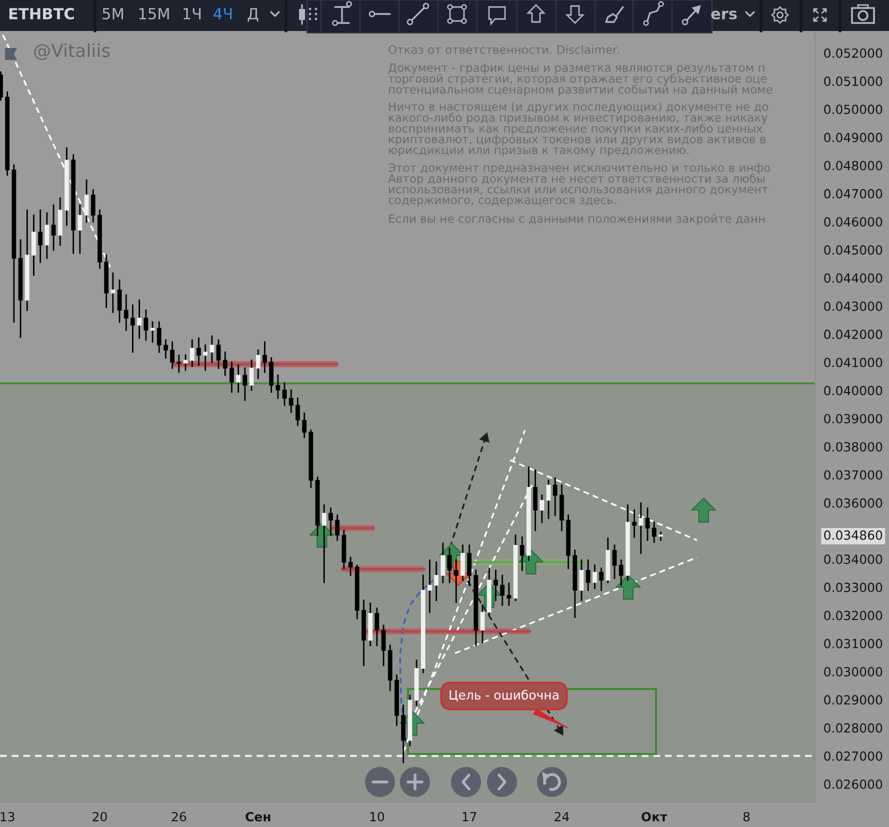  I want to click on x-tick-label: 24, so click(561, 817).